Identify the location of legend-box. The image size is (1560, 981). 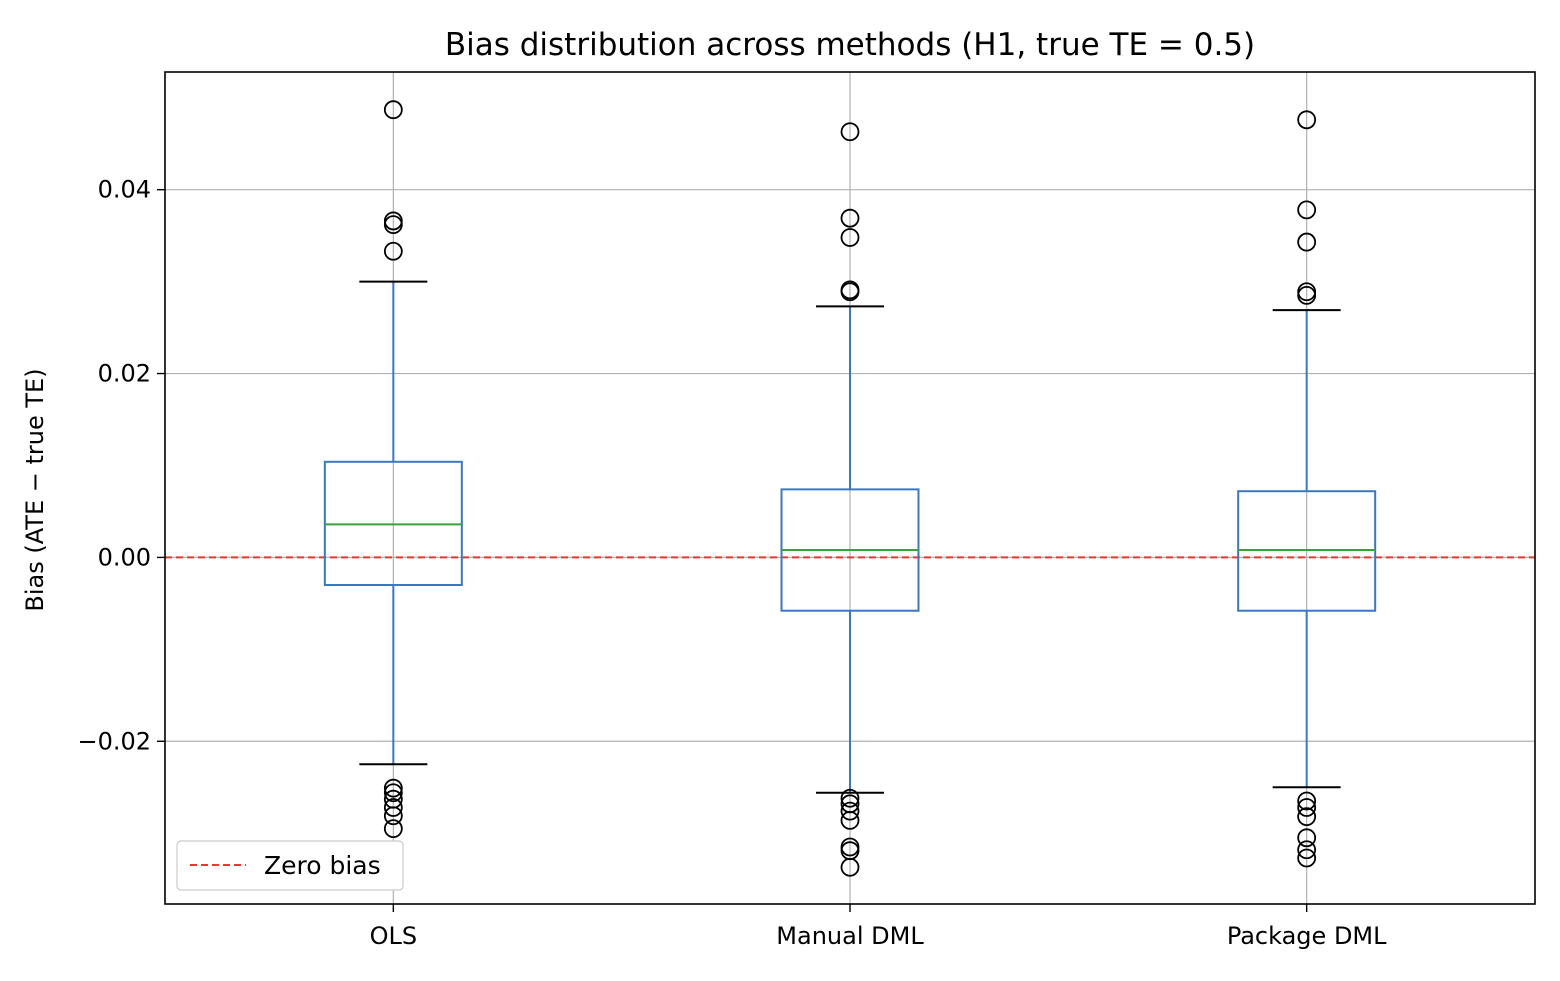
(290, 865).